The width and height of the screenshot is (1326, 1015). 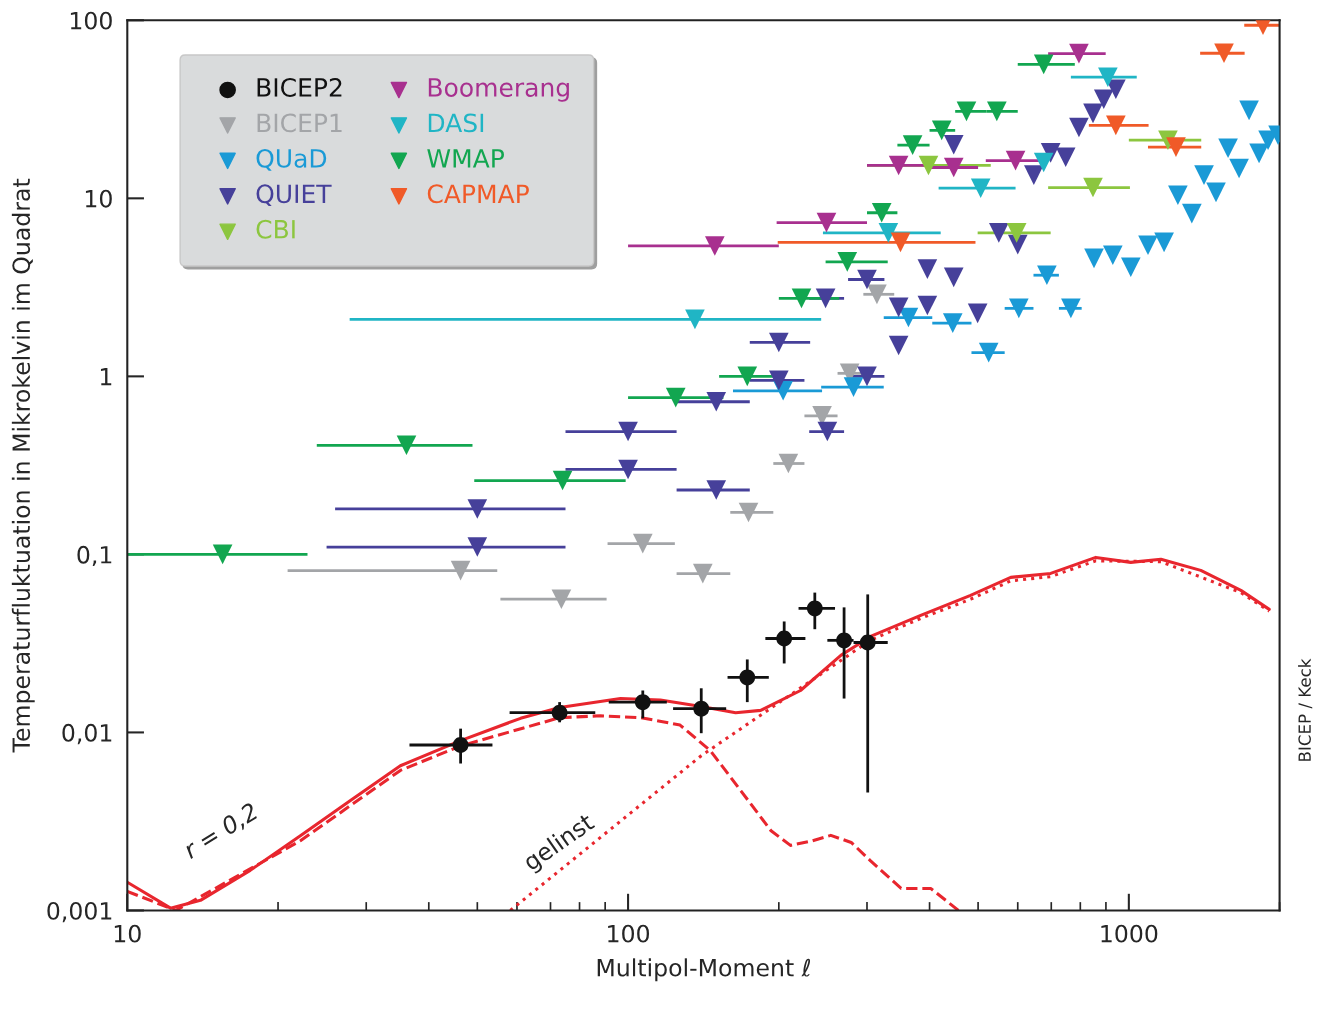 What do you see at coordinates (465, 158) in the screenshot?
I see `legend-label: WMAP` at bounding box center [465, 158].